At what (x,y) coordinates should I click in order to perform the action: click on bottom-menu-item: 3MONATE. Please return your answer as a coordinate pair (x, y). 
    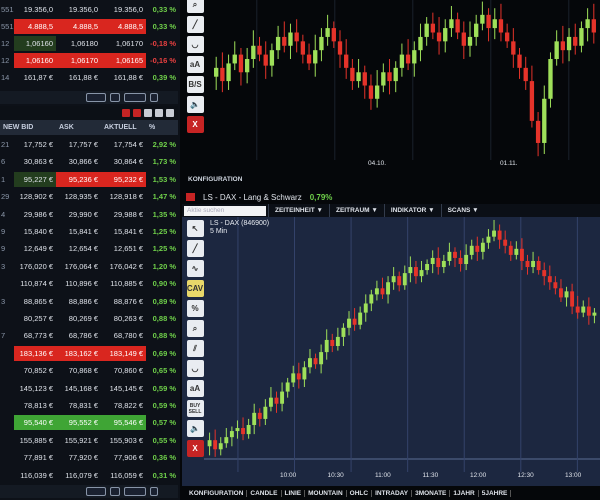
    Looking at the image, I should click on (431, 493).